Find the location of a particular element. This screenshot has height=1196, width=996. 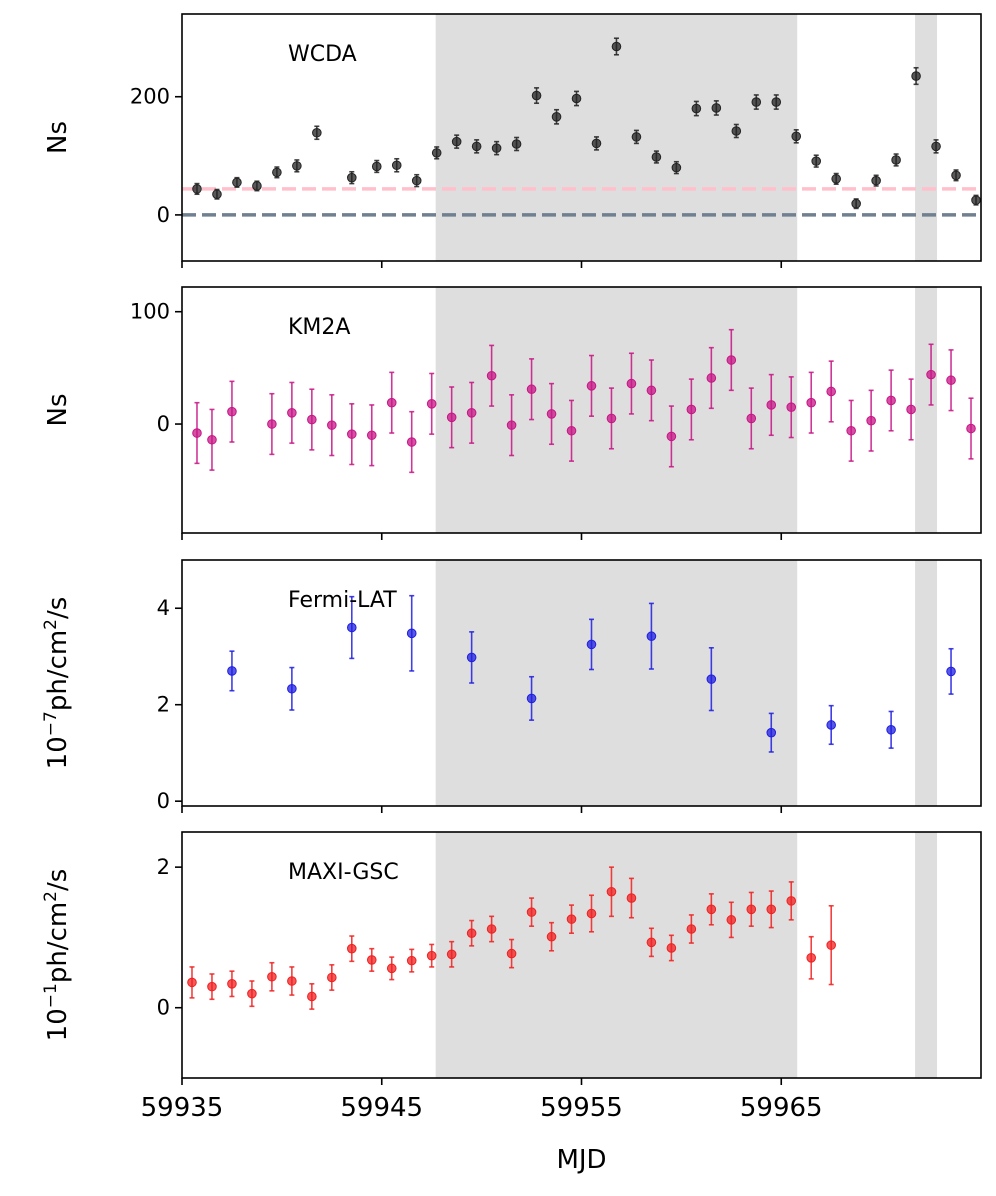

y-axis-label-fermi-lat: 10−7ph/cm2/s is located at coordinates (57, 683).